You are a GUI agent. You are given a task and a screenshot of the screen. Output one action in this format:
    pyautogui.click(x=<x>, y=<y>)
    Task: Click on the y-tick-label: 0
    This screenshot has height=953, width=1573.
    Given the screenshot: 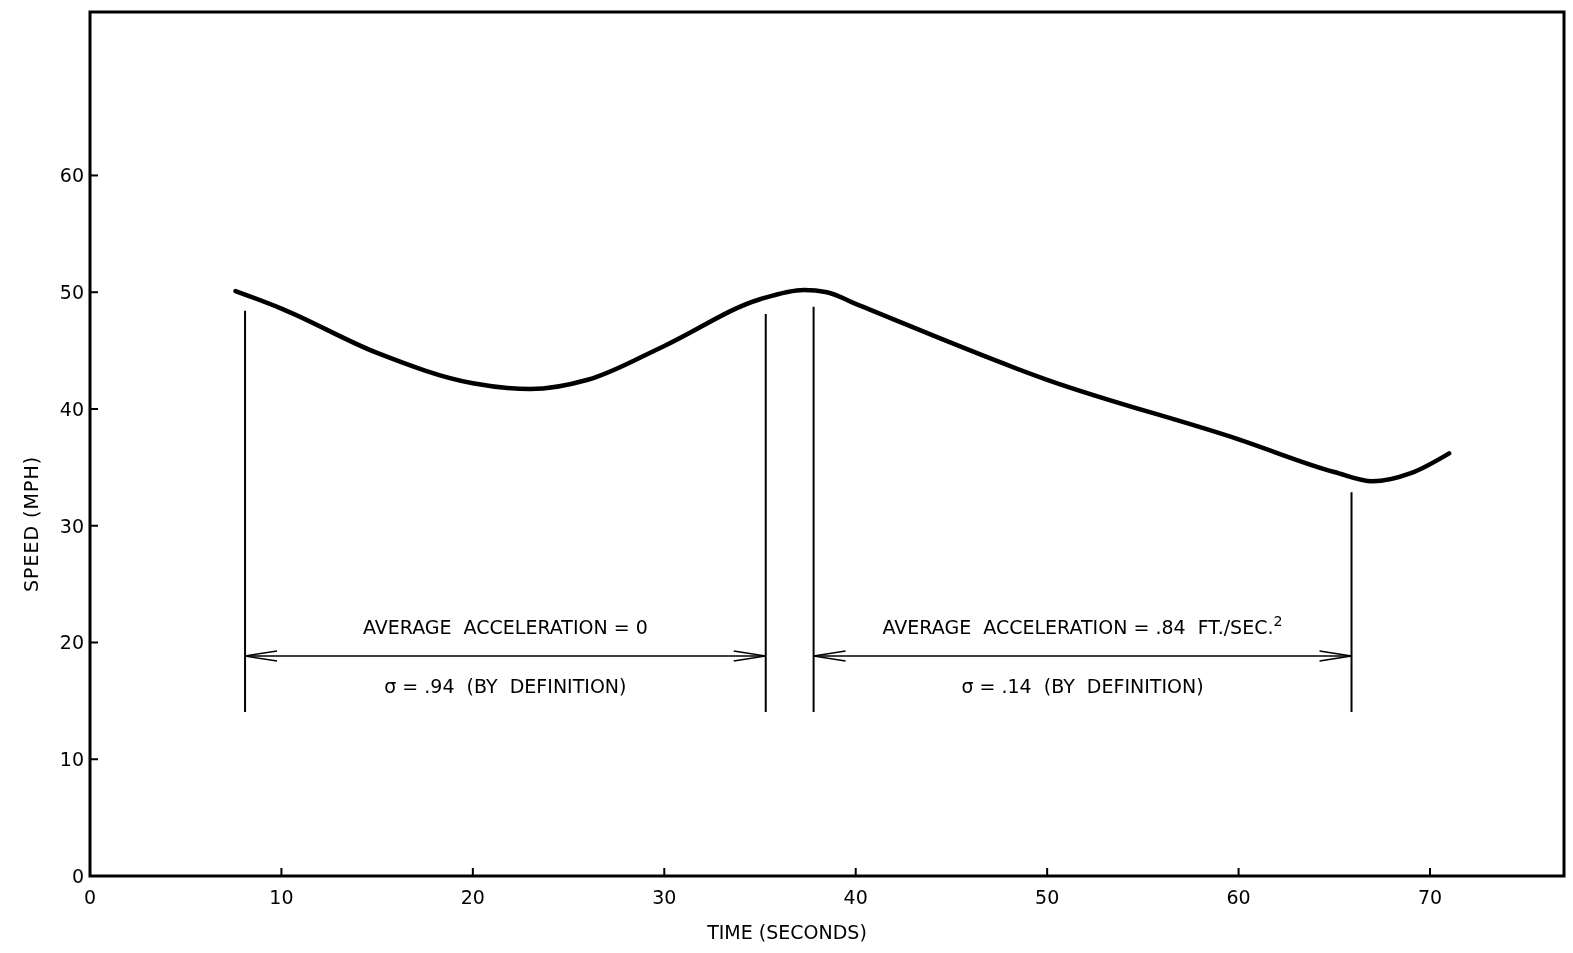 What is the action you would take?
    pyautogui.click(x=77, y=876)
    